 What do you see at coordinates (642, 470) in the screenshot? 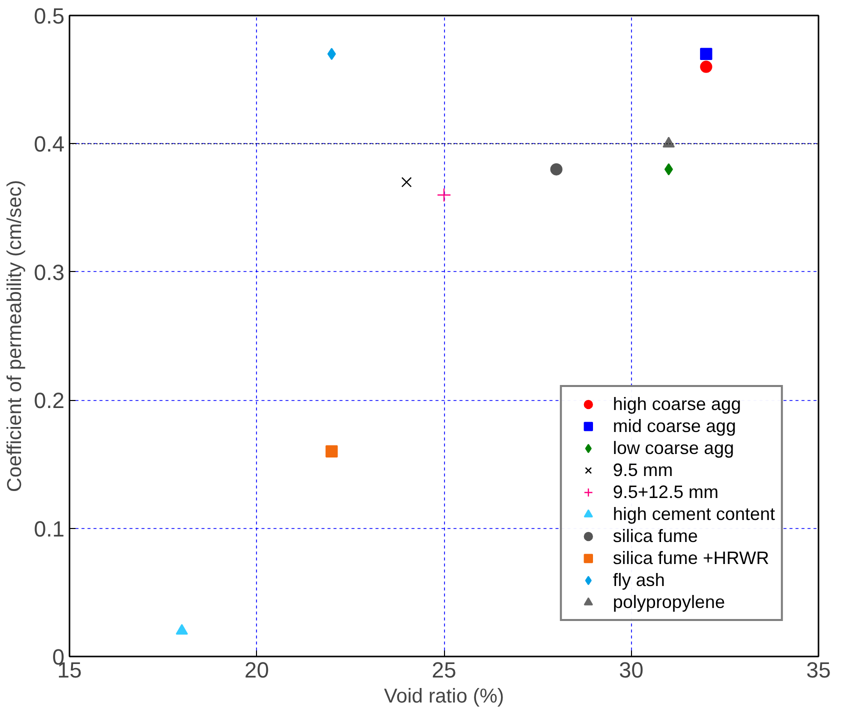
I see `legend-label: 9.5 mm` at bounding box center [642, 470].